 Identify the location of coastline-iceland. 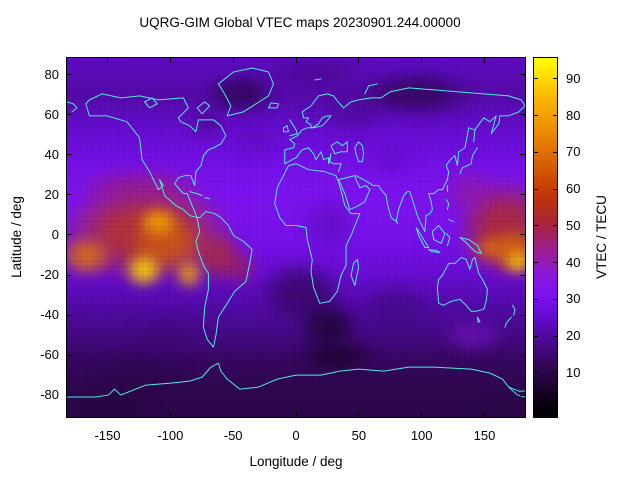
(273, 105).